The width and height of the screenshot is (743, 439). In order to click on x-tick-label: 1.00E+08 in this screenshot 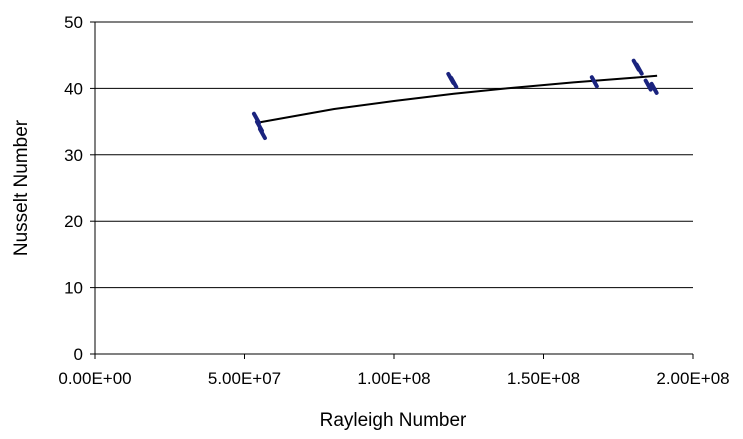, I will do `click(393, 378)`.